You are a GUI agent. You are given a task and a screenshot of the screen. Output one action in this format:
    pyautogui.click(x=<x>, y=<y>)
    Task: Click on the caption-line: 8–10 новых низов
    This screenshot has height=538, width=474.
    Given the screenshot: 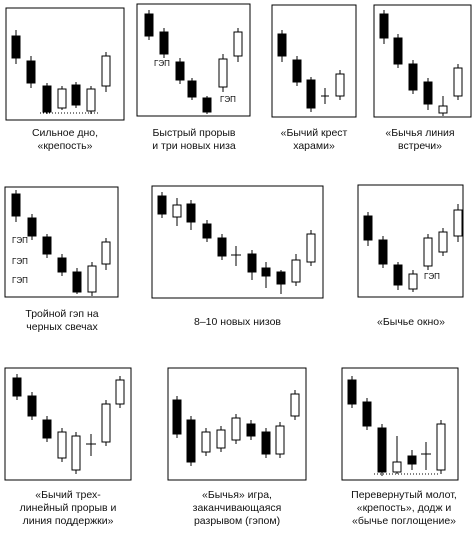 What is the action you would take?
    pyautogui.click(x=237, y=322)
    